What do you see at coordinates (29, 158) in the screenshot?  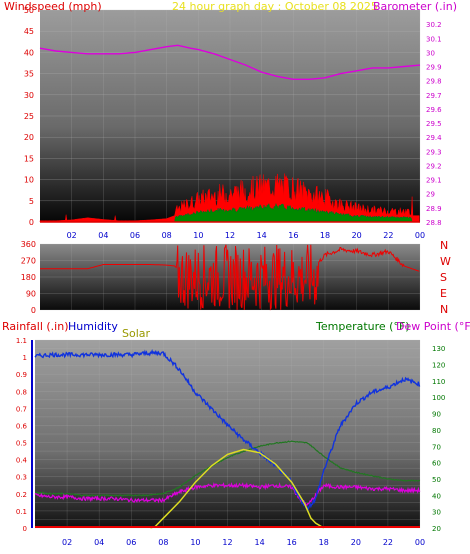 I see `p1-ytick-left-3: 15` at bounding box center [29, 158].